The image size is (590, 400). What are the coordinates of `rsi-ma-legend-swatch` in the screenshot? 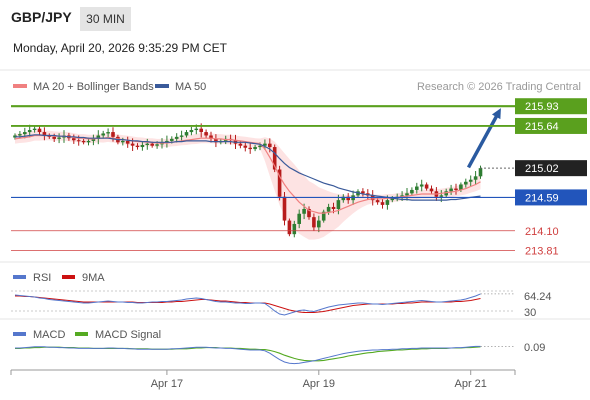 It's located at (68, 277).